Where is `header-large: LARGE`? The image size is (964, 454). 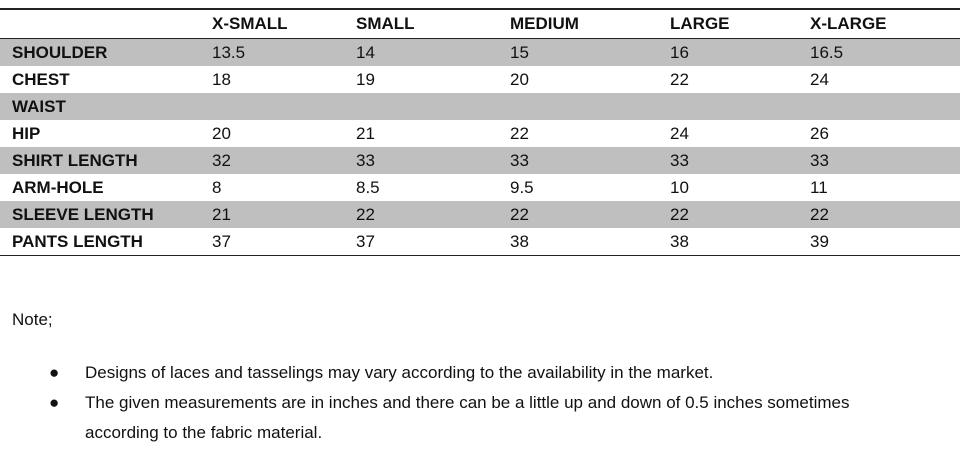
header-large: LARGE is located at coordinates (740, 24).